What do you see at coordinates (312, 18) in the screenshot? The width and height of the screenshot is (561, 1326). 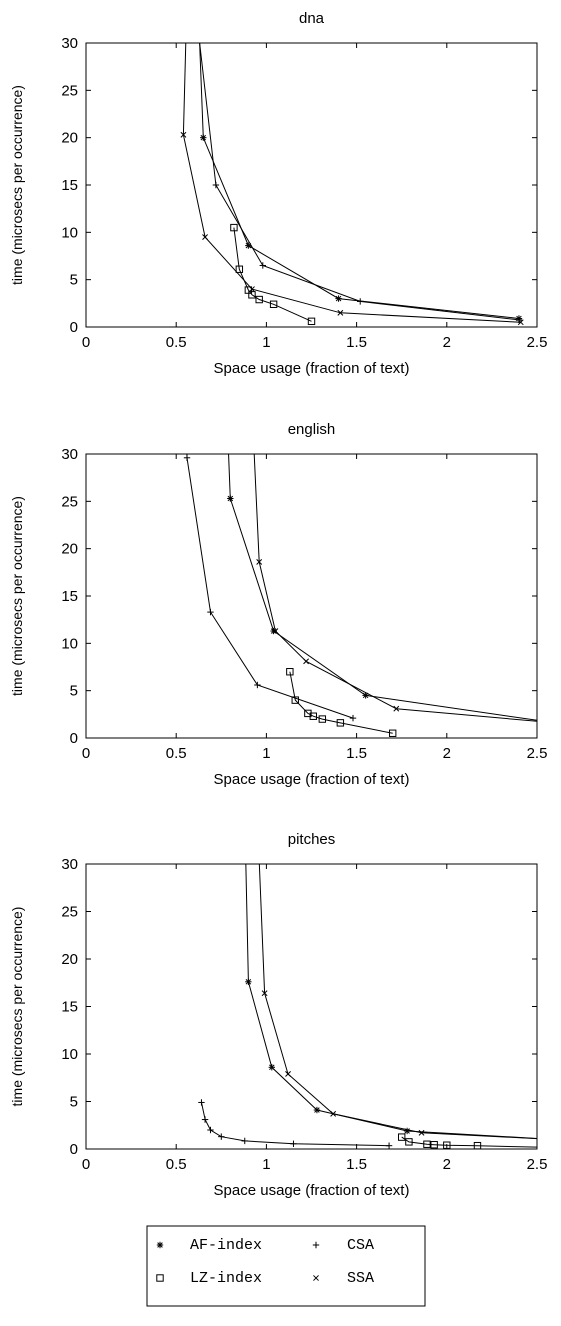 I see `chart-title: dna` at bounding box center [312, 18].